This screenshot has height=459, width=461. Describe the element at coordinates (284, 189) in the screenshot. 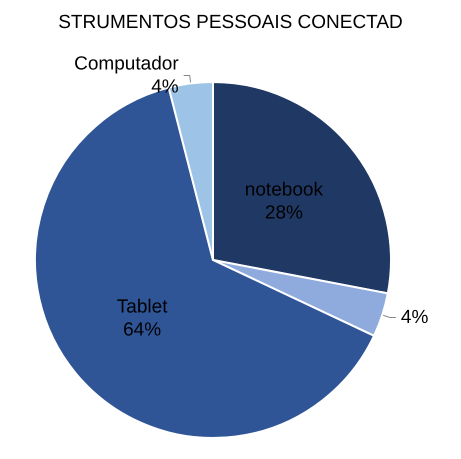

I see `slice-label: notebook` at that location.